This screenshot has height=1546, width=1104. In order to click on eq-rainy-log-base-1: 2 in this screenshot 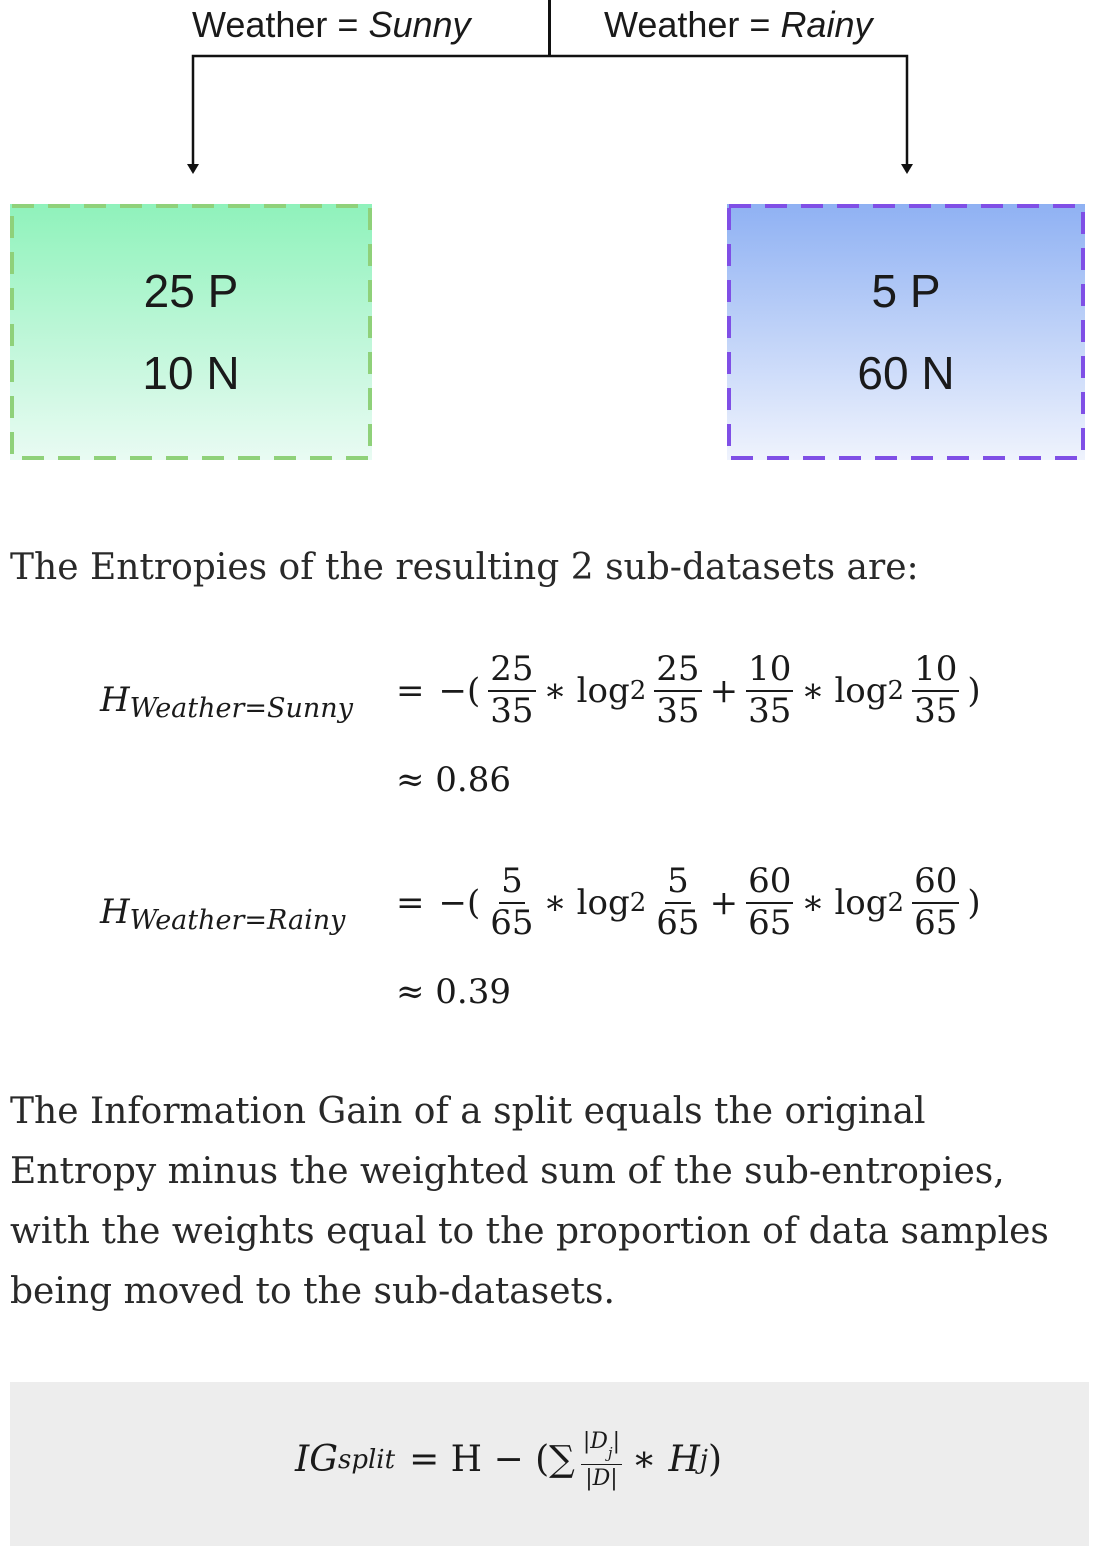, I will do `click(638, 902)`.